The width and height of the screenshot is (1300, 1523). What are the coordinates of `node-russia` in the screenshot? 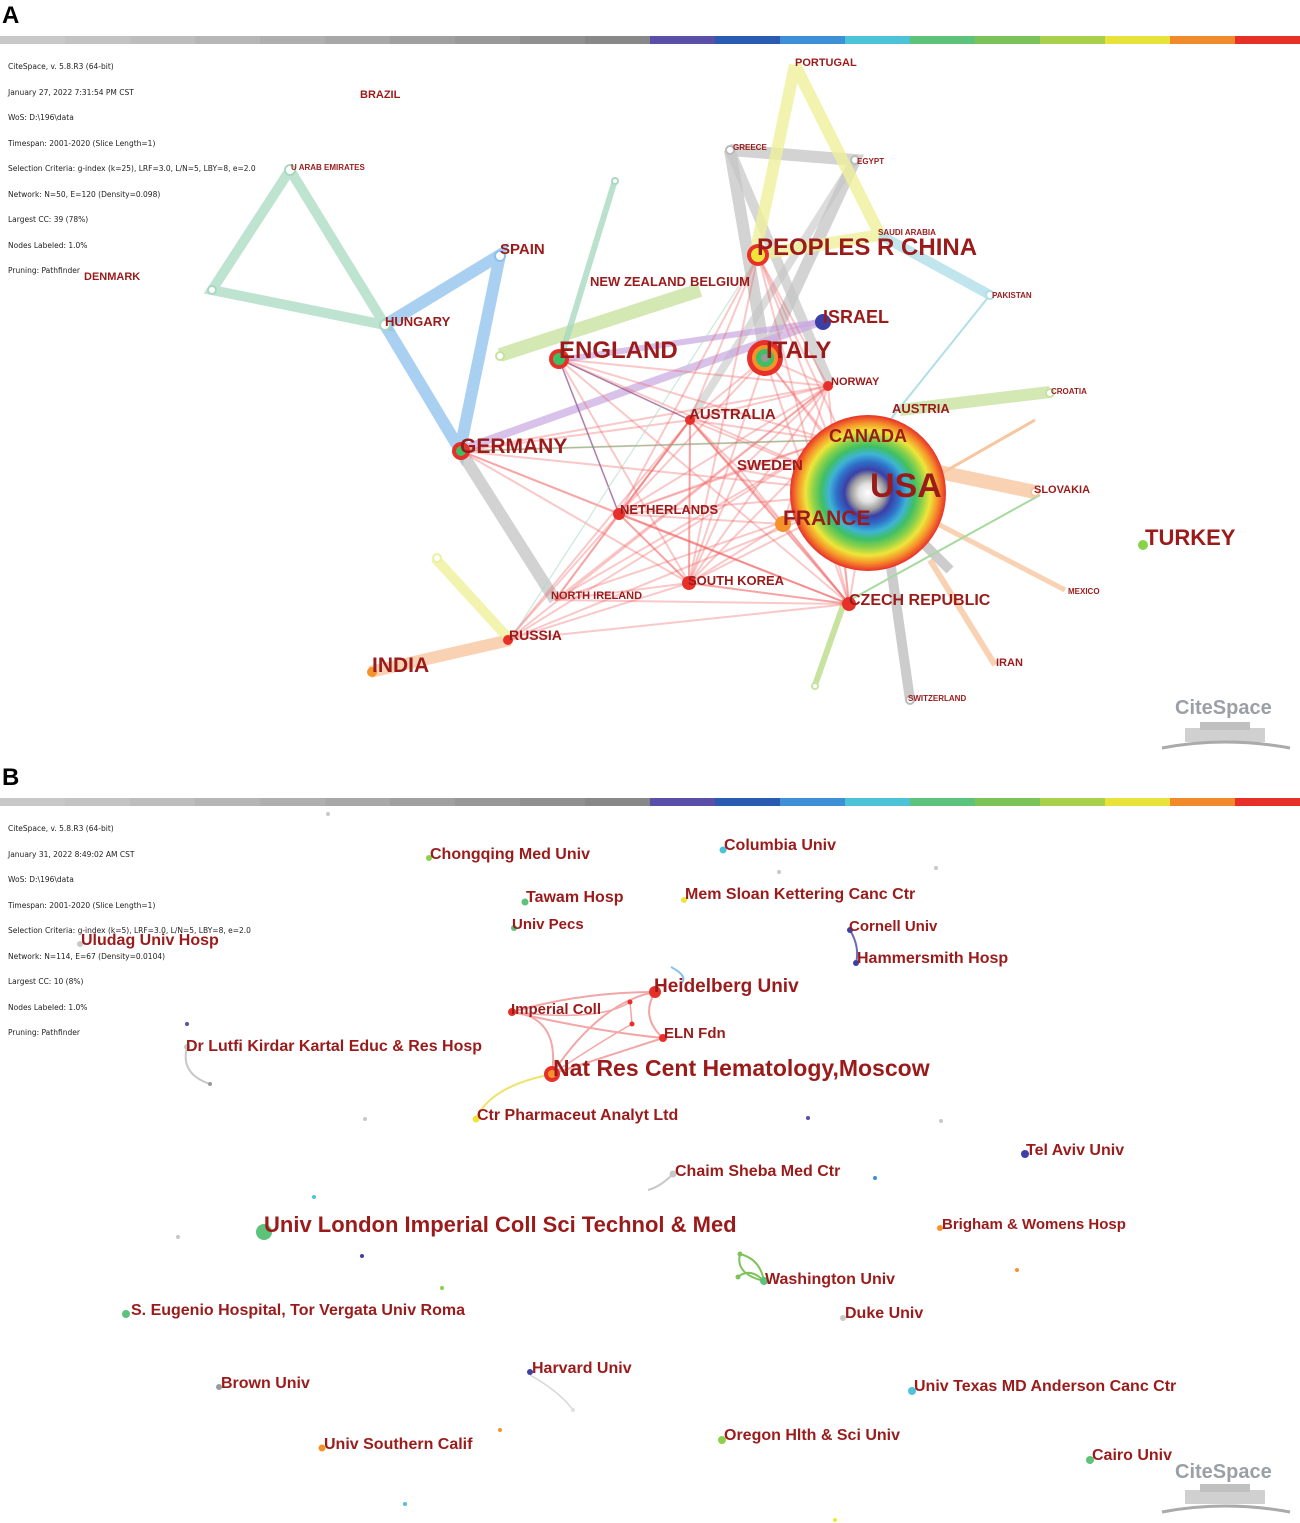 It's located at (508, 640).